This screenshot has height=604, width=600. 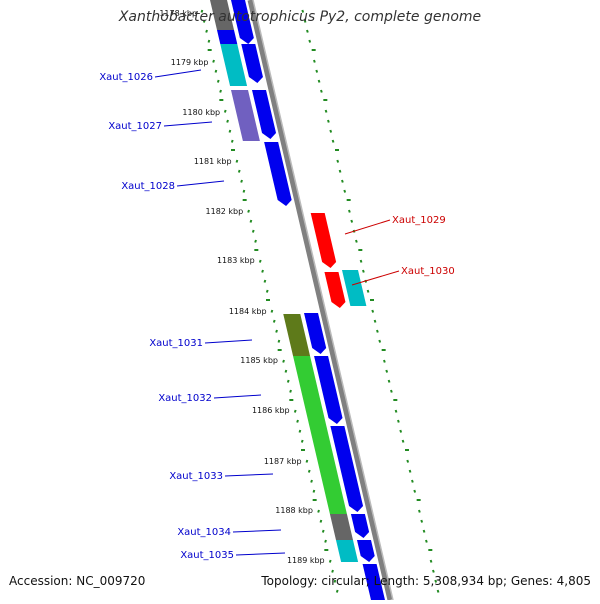 I want to click on gene-block-purple, so click(x=245, y=115).